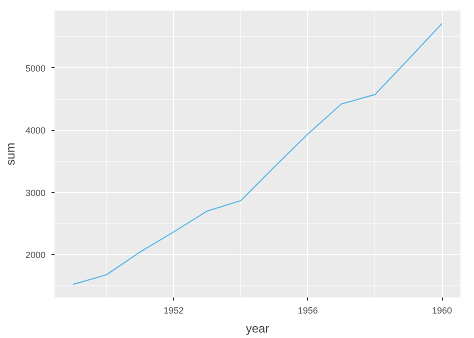 Image resolution: width=474 pixels, height=338 pixels. Describe the element at coordinates (442, 311) in the screenshot. I see `x-tick-label: 1960` at that location.